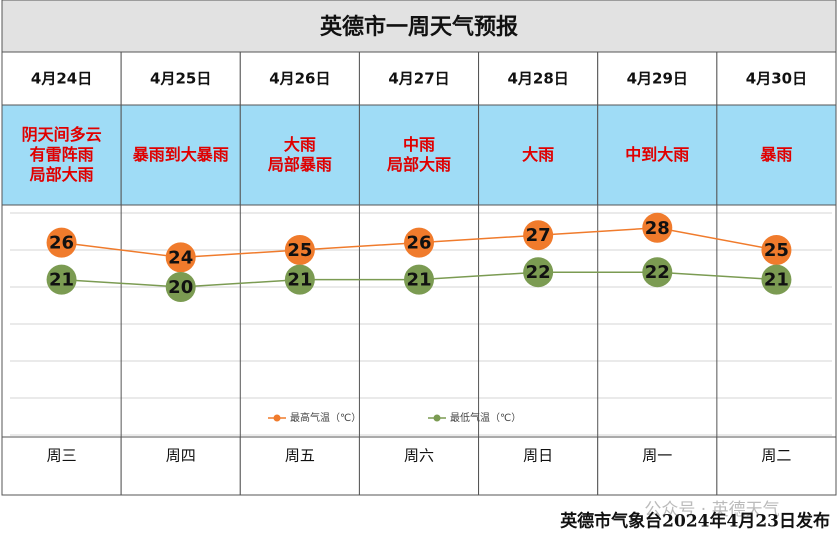 The image size is (838, 544). I want to click on date: 4月26日, so click(299, 79).